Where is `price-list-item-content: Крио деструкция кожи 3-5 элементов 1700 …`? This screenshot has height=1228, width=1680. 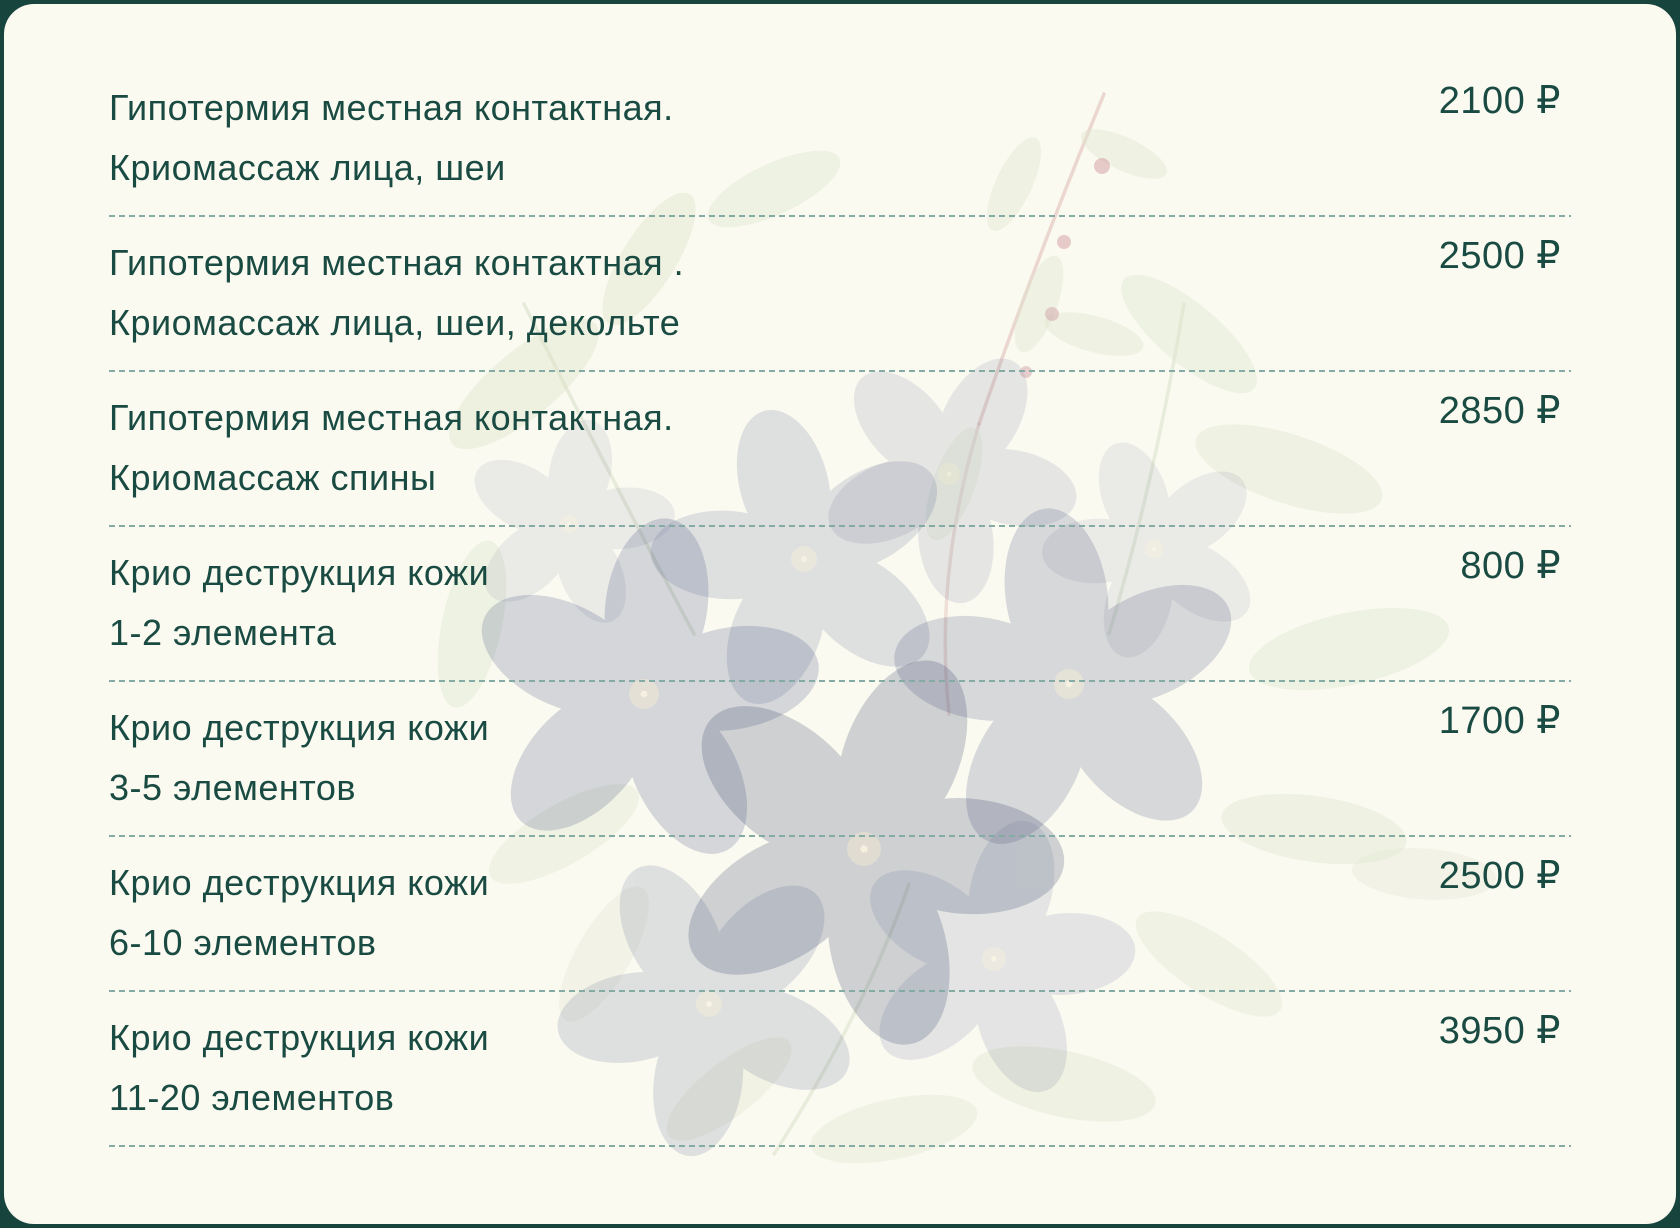
price-list-item-content: Крио деструкция кожи 3-5 элементов 1700 … is located at coordinates (840, 758).